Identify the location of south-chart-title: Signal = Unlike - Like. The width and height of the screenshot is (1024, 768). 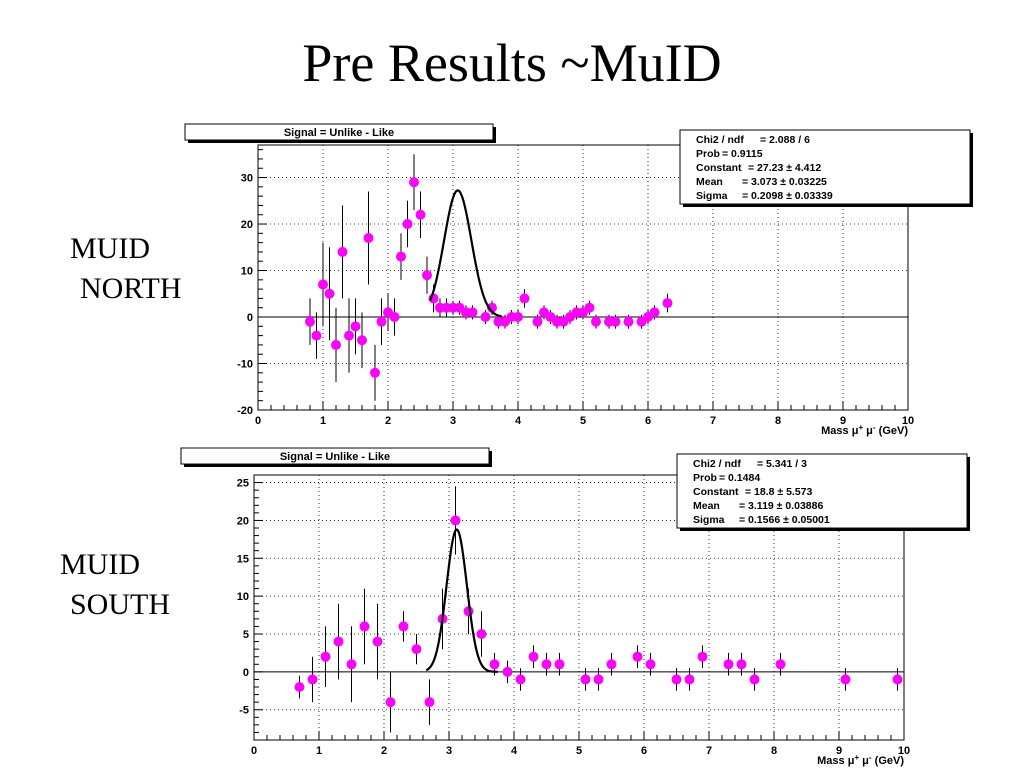
(335, 457).